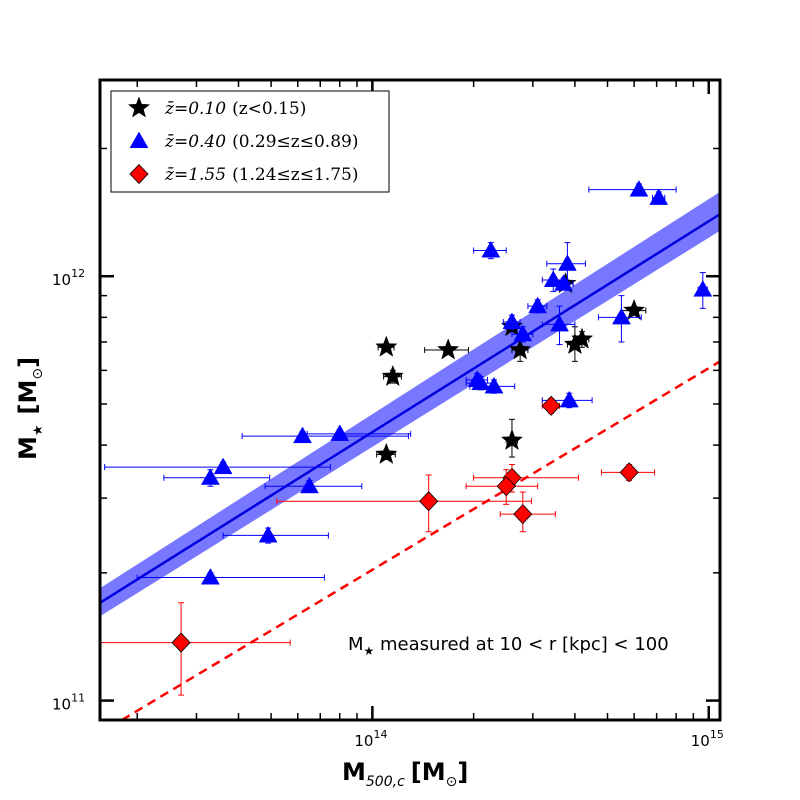  I want to click on legend-entry-low-z: z̄=0.10 (z<0.15), so click(216, 107).